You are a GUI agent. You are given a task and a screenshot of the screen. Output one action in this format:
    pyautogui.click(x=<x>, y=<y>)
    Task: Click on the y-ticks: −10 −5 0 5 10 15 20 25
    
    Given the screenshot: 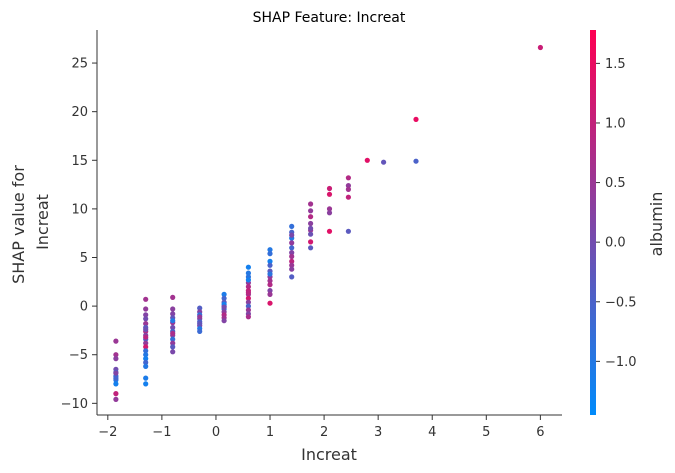 What is the action you would take?
    pyautogui.click(x=79, y=234)
    